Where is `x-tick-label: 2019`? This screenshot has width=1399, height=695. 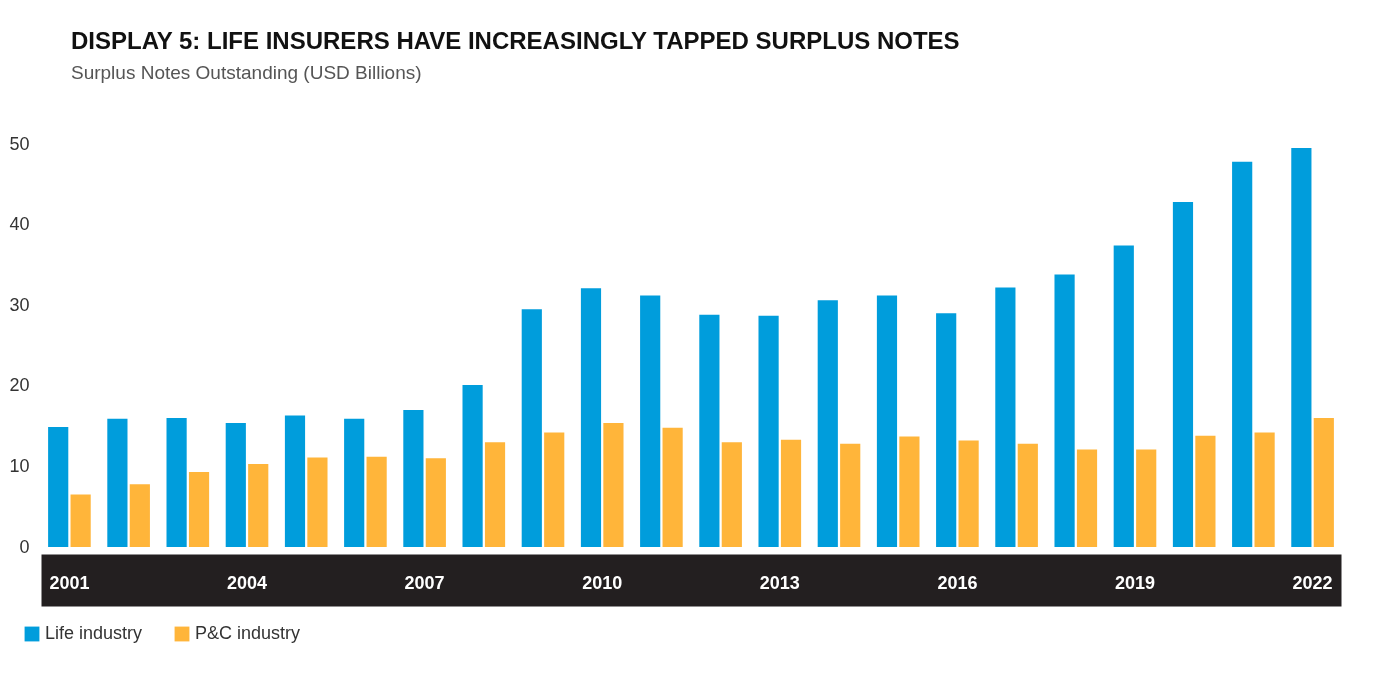
x-tick-label: 2019 is located at coordinates (1135, 582).